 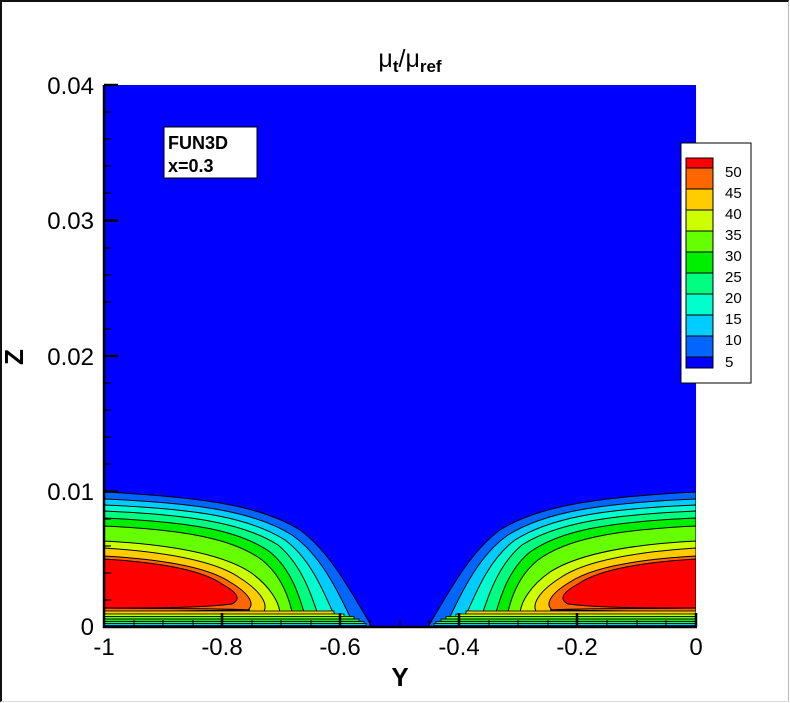 I want to click on annotation-station: x=0.3, so click(x=191, y=166).